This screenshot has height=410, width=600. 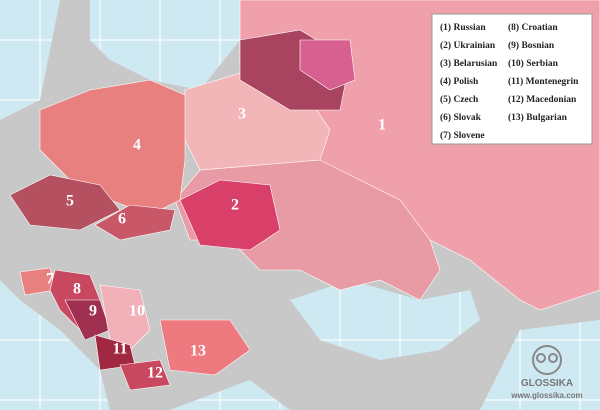 I want to click on legend-entry: (10) Serbian, so click(x=533, y=63).